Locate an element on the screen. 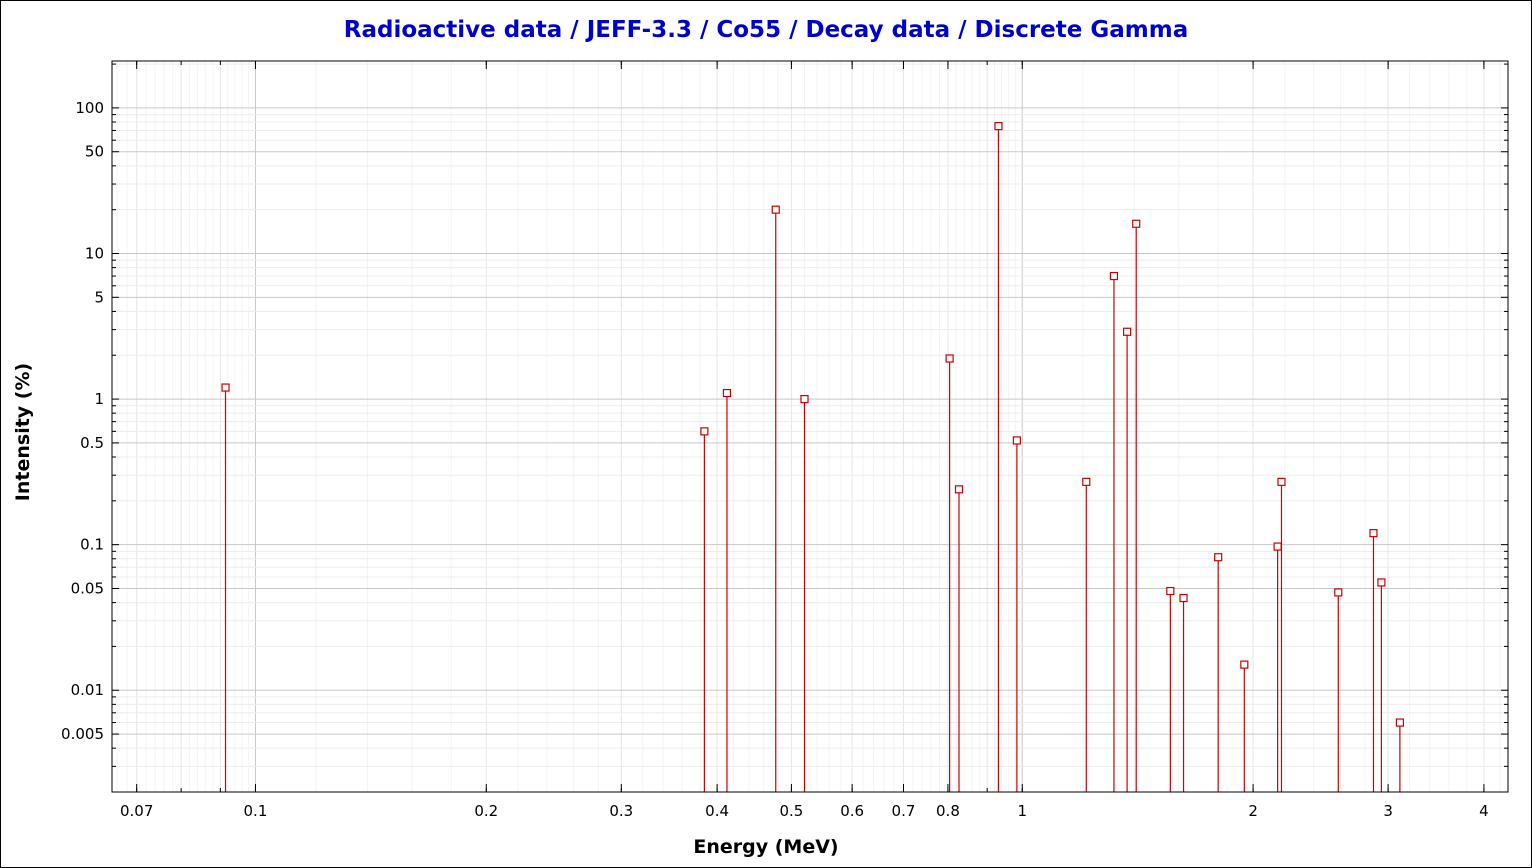 This screenshot has height=868, width=1532. y-tick-label: 0.1 is located at coordinates (92, 545).